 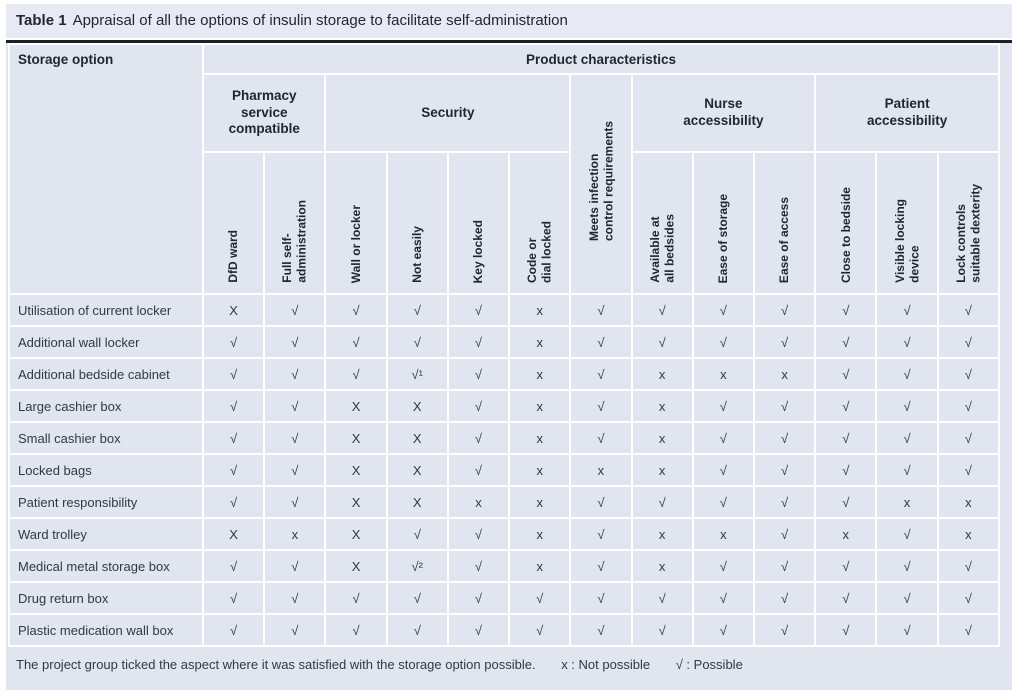 I want to click on column-header: Available at all bedsides, so click(x=662, y=223).